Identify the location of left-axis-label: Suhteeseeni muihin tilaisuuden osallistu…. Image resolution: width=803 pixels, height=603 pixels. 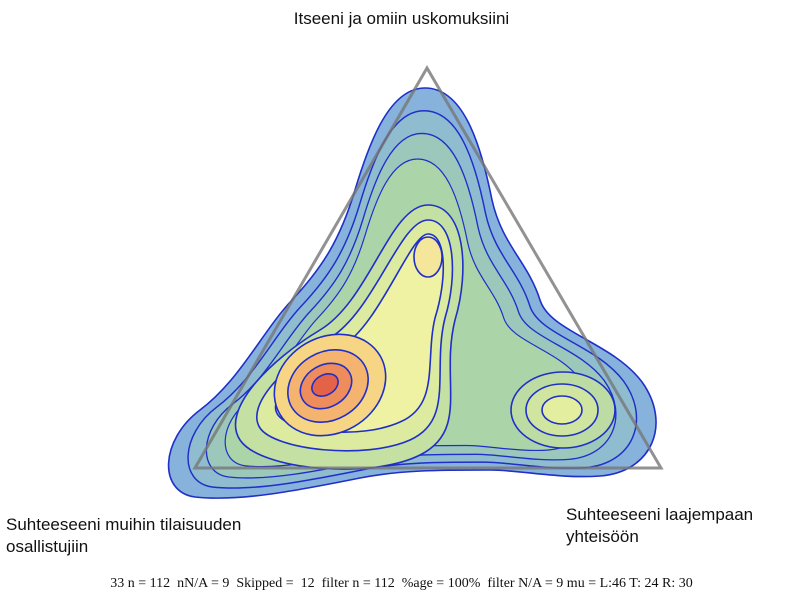
(123, 536).